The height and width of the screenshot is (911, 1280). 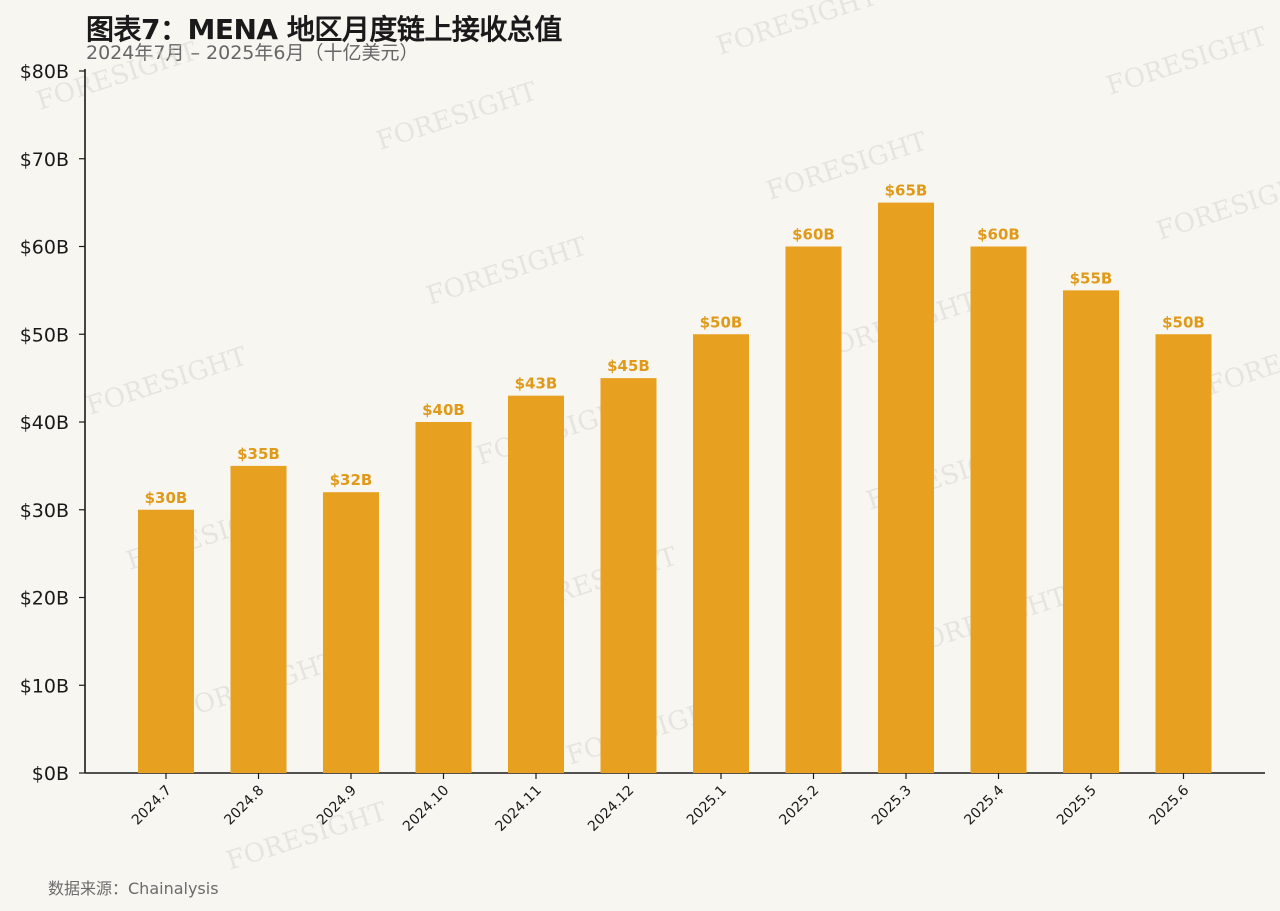 What do you see at coordinates (536, 384) in the screenshot?
I see `bar-value-label: $43B` at bounding box center [536, 384].